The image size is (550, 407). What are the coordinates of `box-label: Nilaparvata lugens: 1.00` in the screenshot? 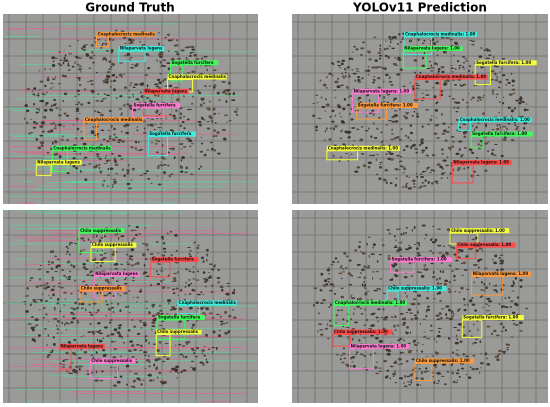 It's located at (382, 90).